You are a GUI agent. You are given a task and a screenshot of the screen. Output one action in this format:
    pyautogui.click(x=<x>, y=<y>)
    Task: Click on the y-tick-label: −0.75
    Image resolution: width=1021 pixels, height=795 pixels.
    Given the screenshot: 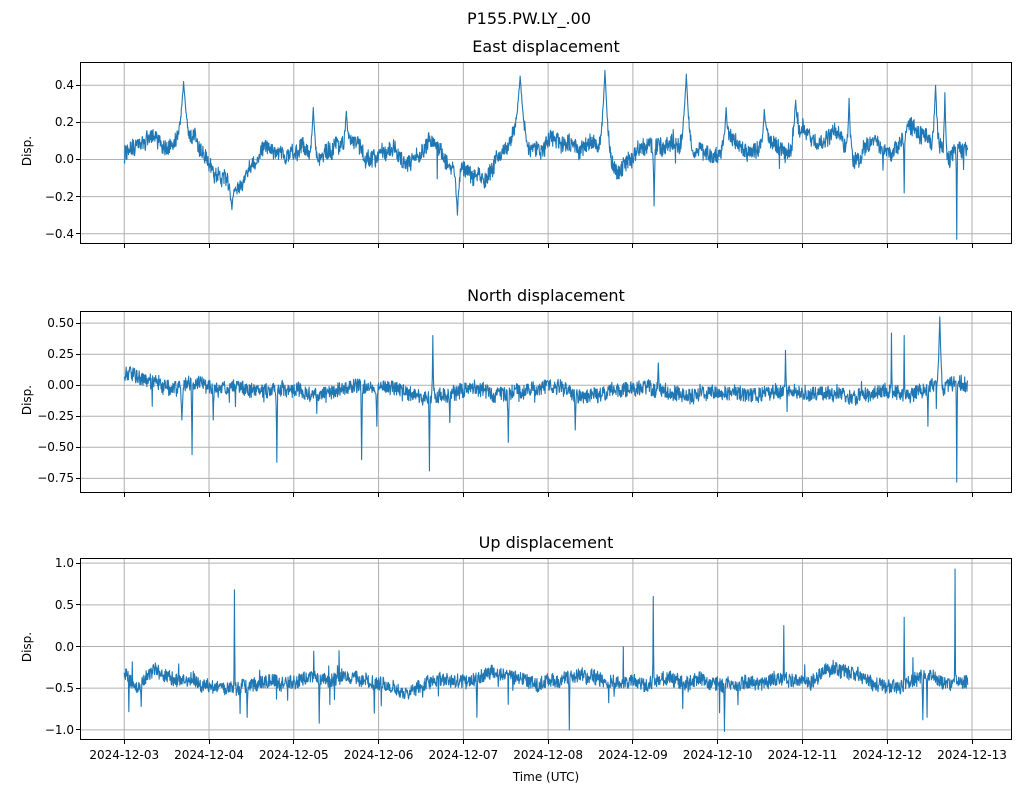 What is the action you would take?
    pyautogui.click(x=55, y=478)
    